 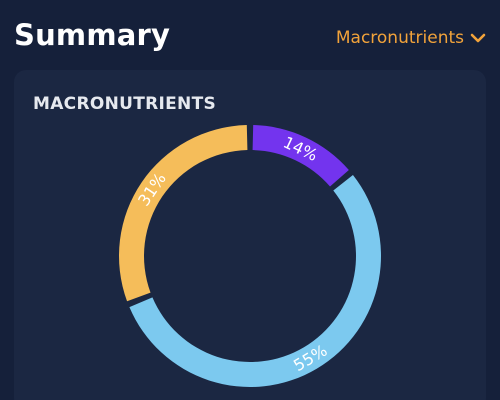 I want to click on dropdown-label: Macronutrients, so click(x=399, y=38).